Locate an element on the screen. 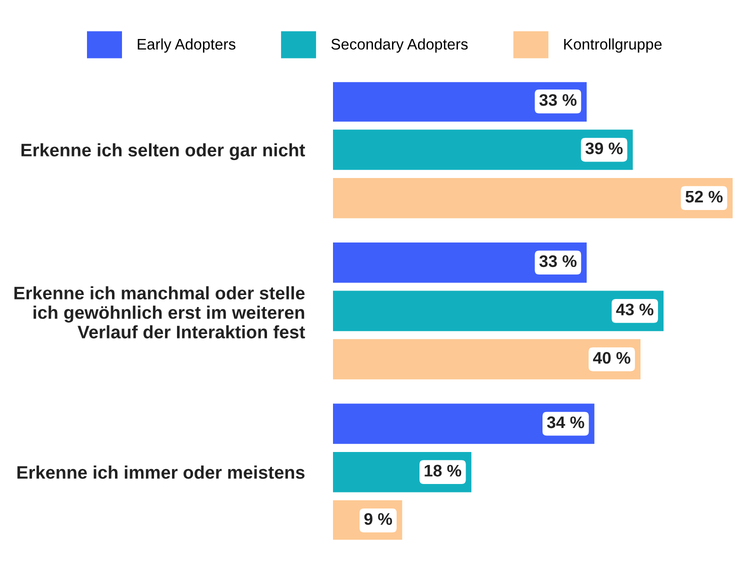 The height and width of the screenshot is (570, 750). y-tick-label: Erkenne ich selten oder gar nicht is located at coordinates (163, 151).